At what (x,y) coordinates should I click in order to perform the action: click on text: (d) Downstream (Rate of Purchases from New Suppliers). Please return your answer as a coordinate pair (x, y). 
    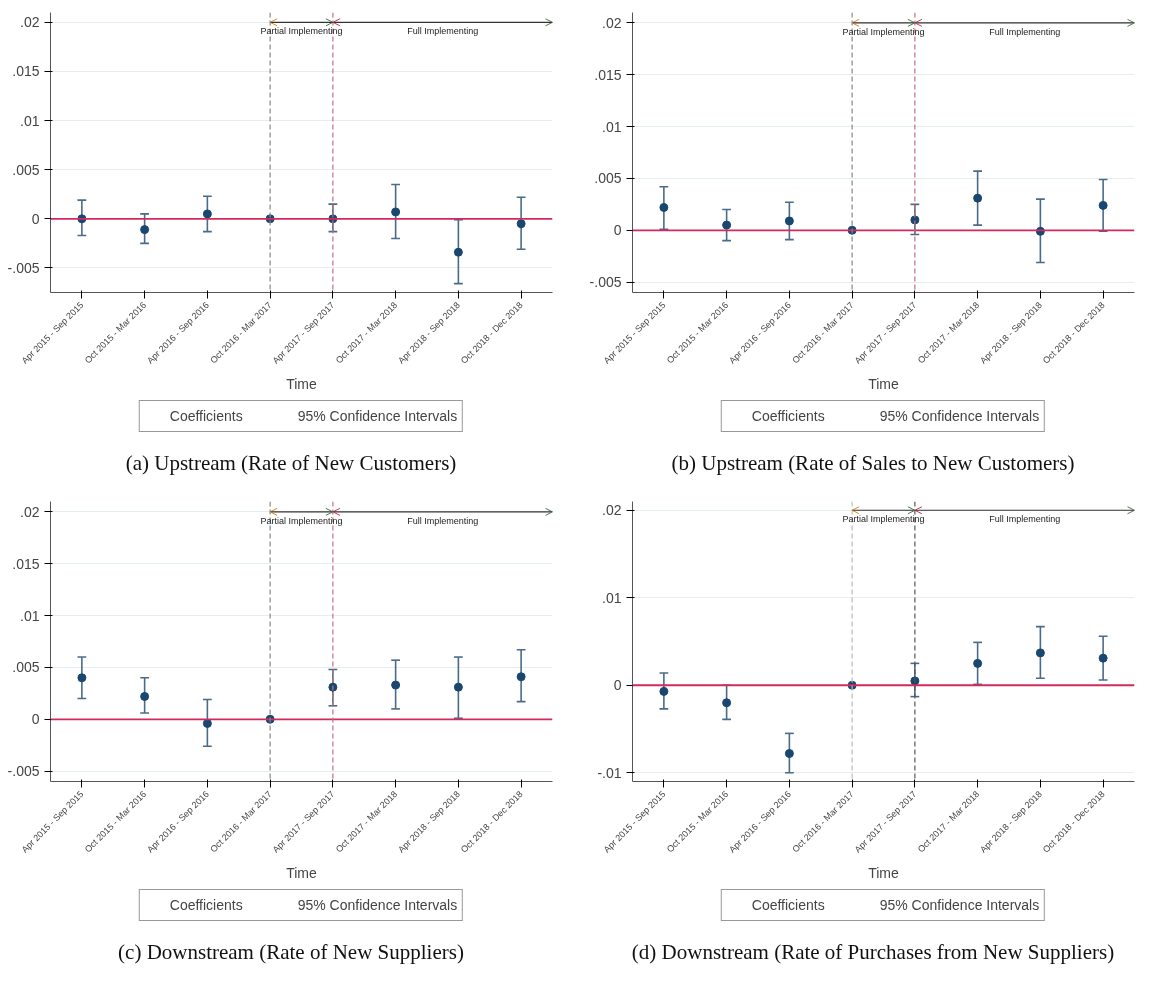
    Looking at the image, I should click on (873, 952).